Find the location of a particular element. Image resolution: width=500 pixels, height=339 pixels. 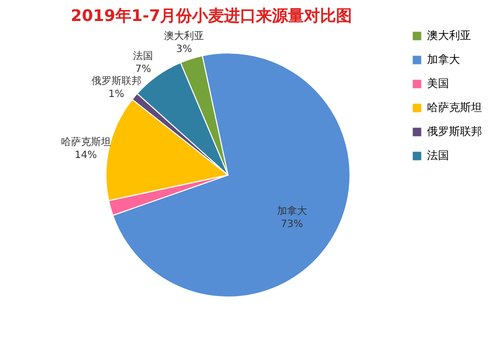

slice-label: 澳大利亚 is located at coordinates (184, 36).